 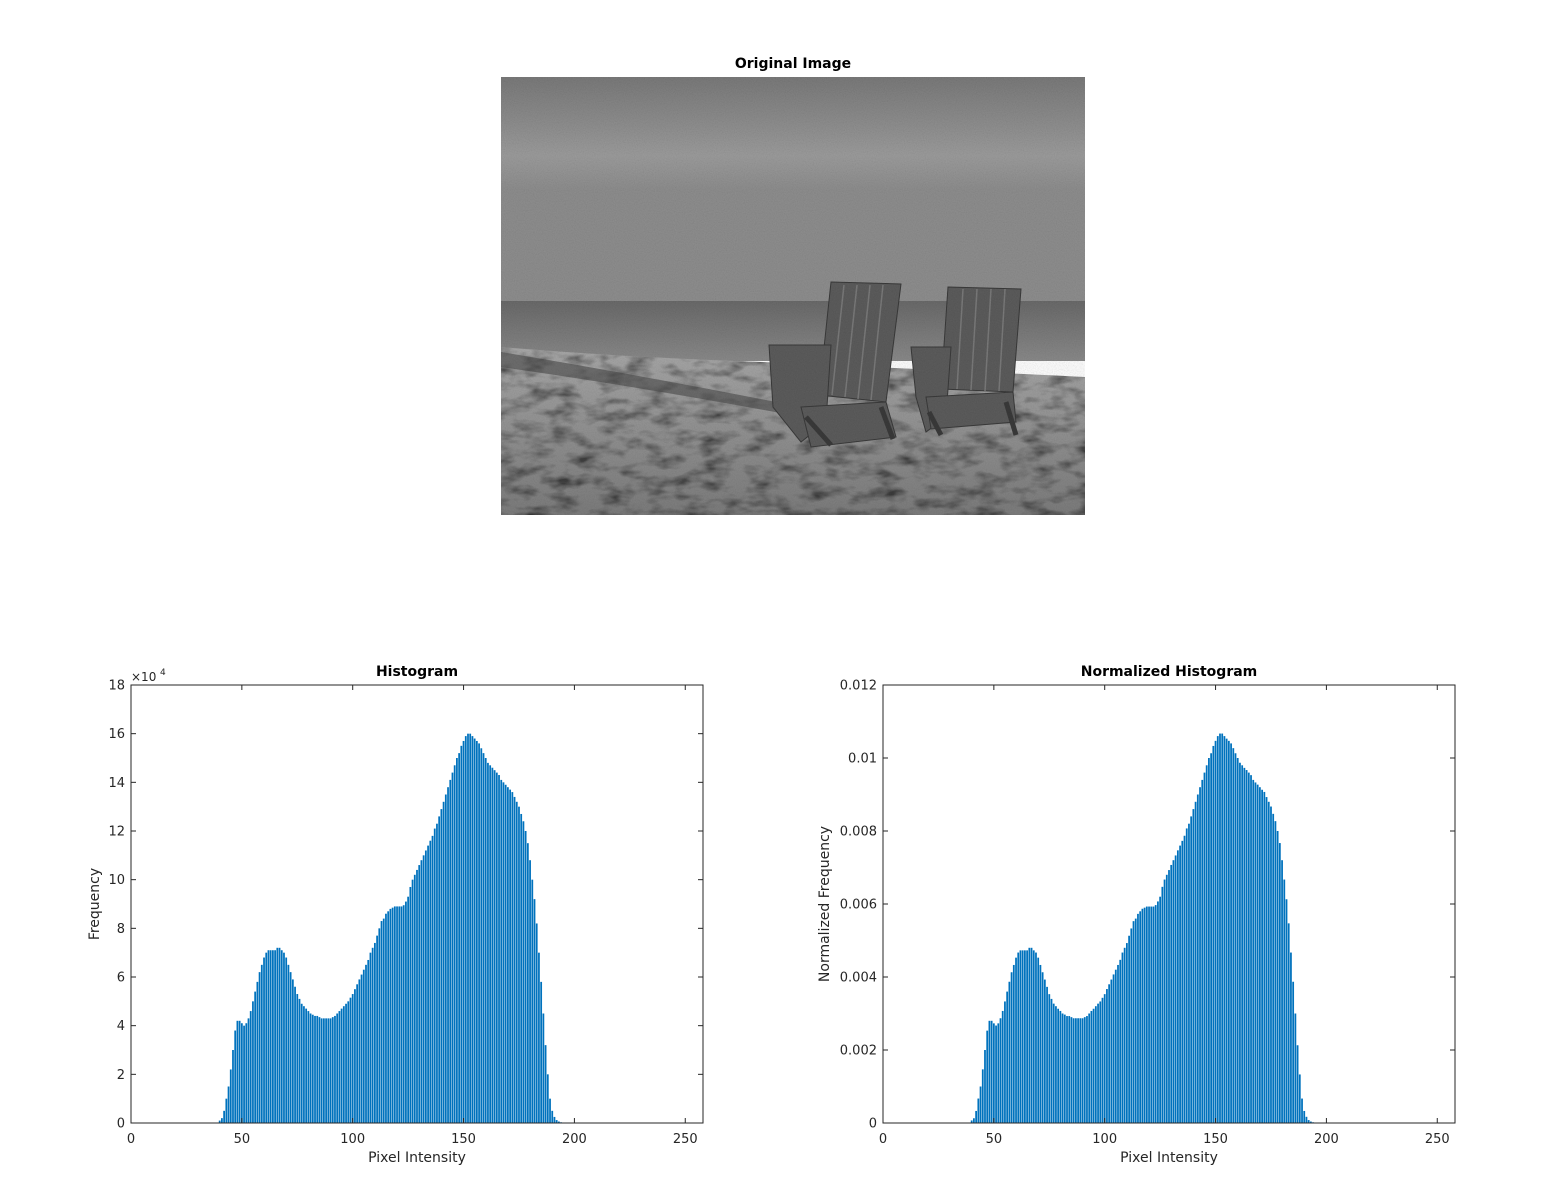 I want to click on histogram-title: Histogram, so click(x=417, y=672).